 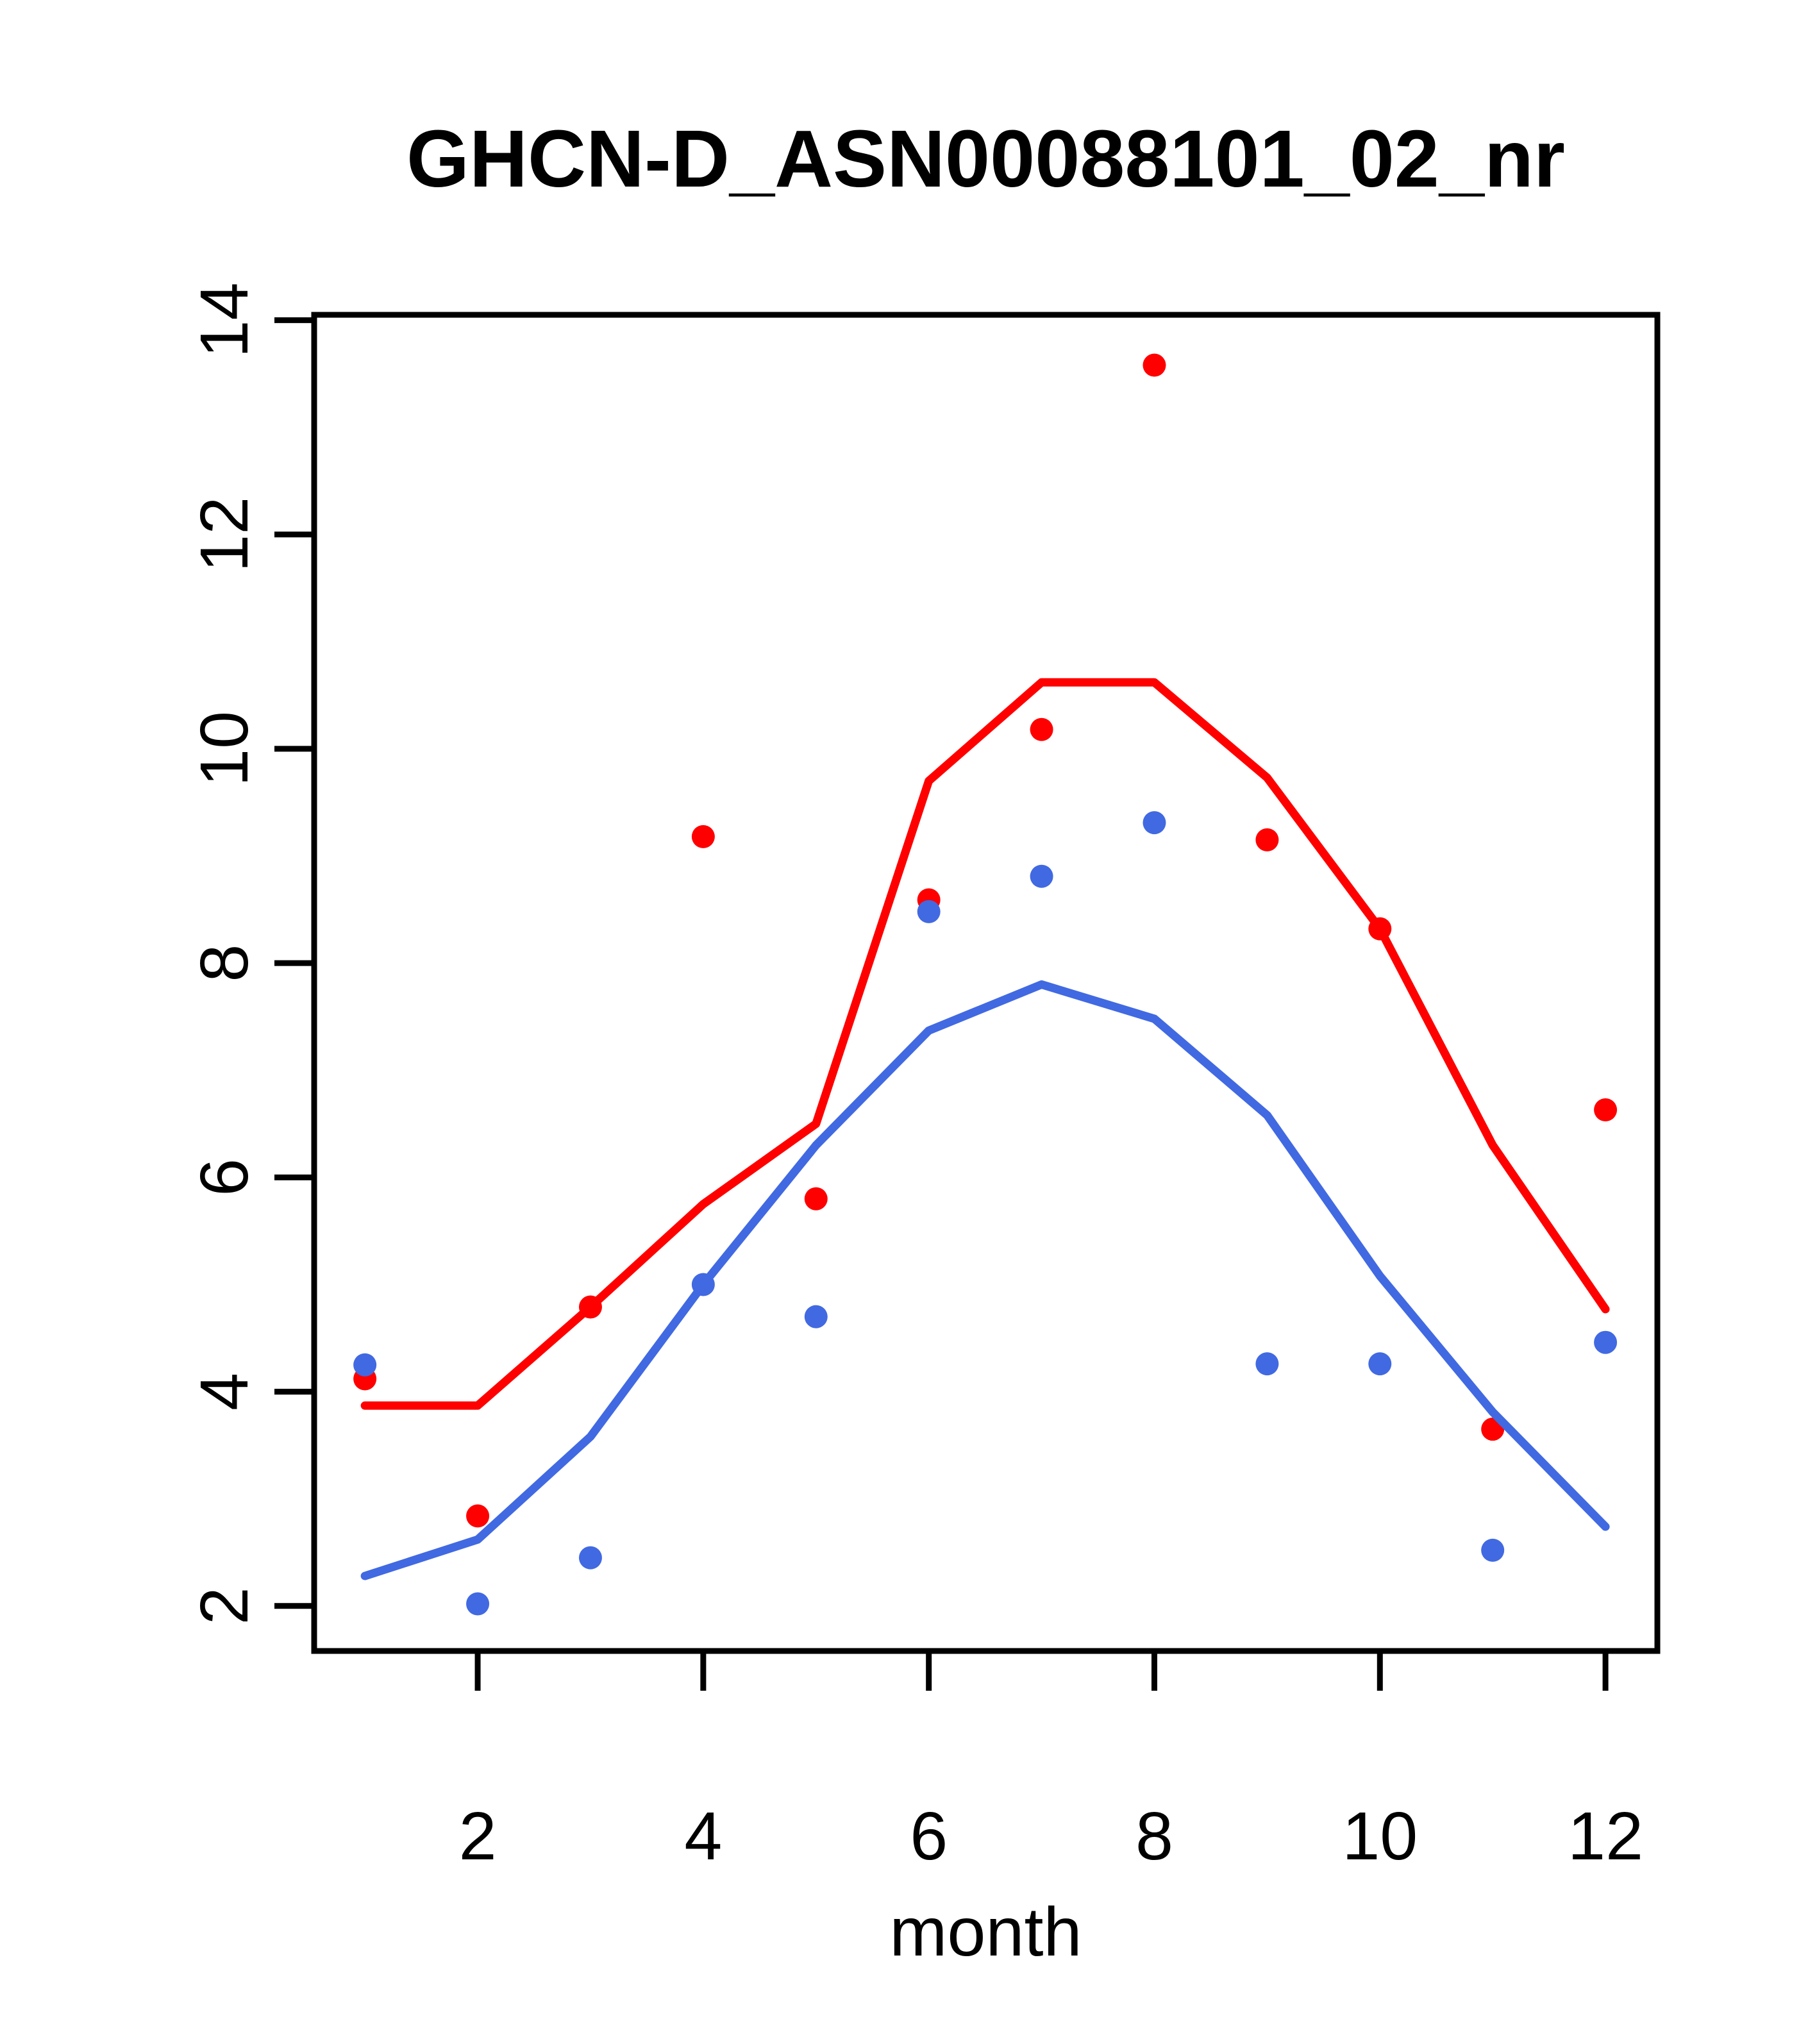 What do you see at coordinates (224, 1606) in the screenshot?
I see `y-tick-label: 2` at bounding box center [224, 1606].